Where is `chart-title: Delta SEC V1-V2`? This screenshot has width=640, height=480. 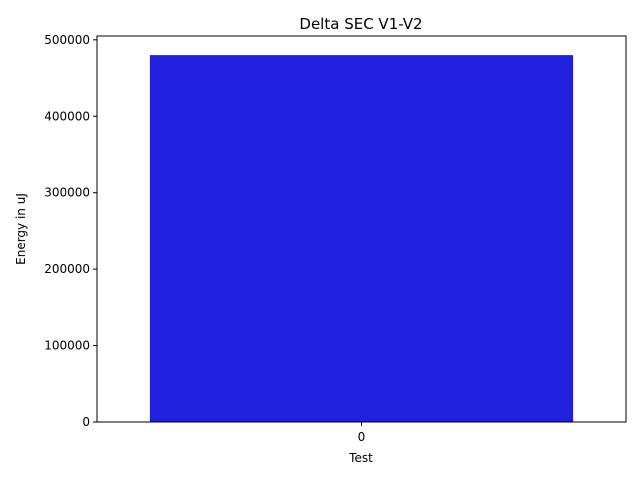 chart-title: Delta SEC V1-V2 is located at coordinates (360, 24).